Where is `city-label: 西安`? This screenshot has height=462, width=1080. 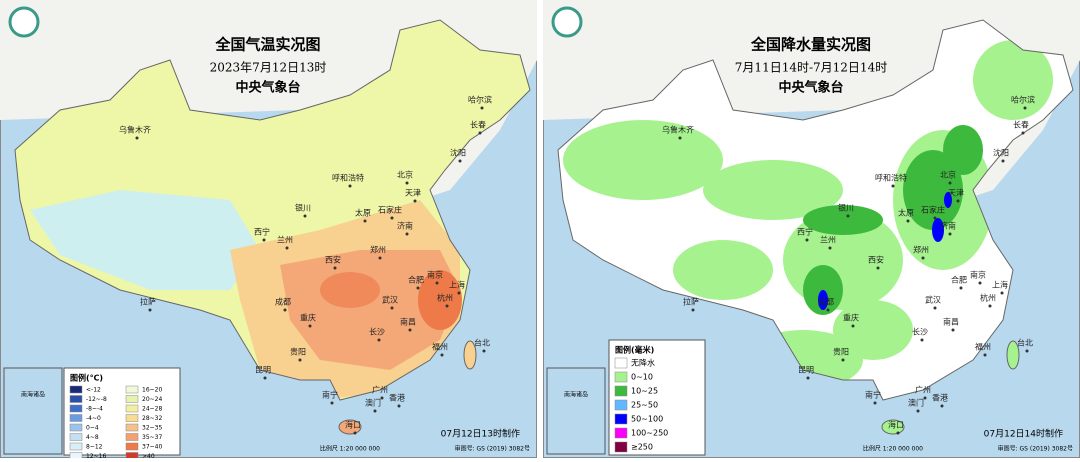 city-label: 西安 is located at coordinates (333, 260).